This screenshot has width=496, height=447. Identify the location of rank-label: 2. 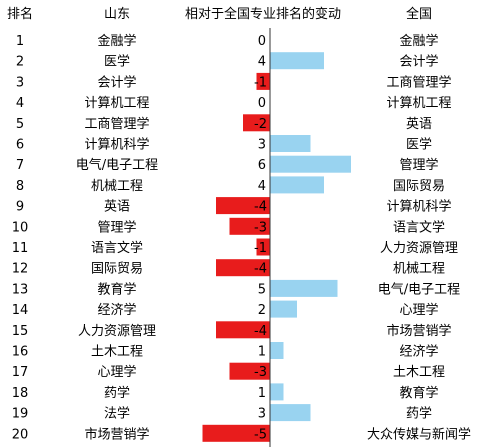
(20, 62).